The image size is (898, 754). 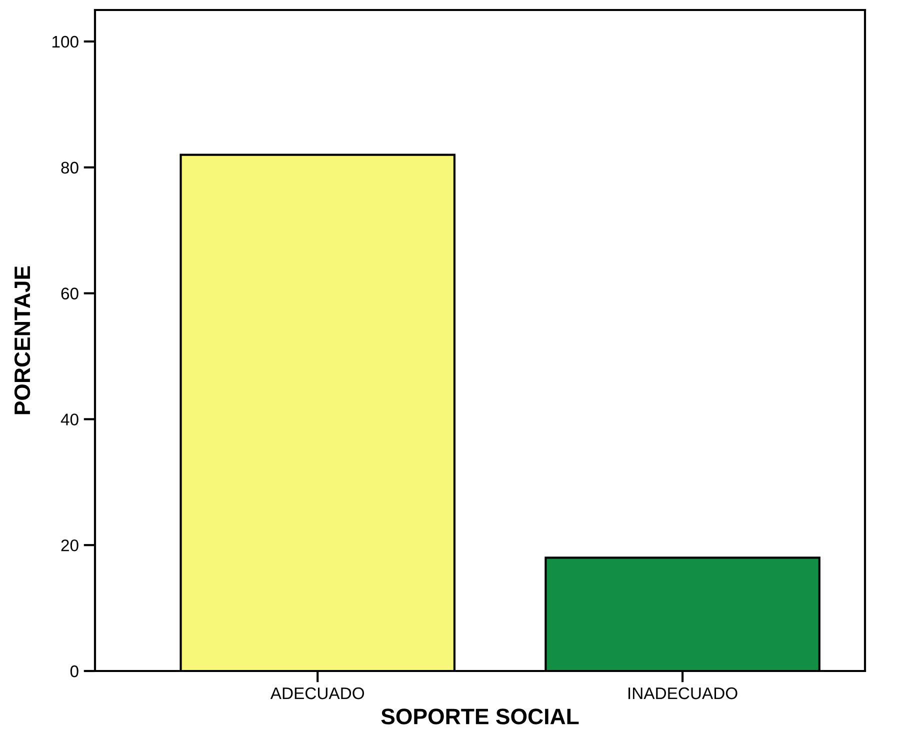 What do you see at coordinates (69, 420) in the screenshot?
I see `y-tick-label: 40` at bounding box center [69, 420].